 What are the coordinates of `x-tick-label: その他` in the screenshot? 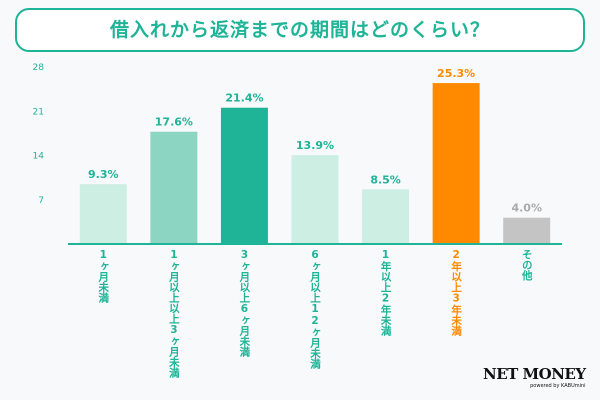 It's located at (526, 265).